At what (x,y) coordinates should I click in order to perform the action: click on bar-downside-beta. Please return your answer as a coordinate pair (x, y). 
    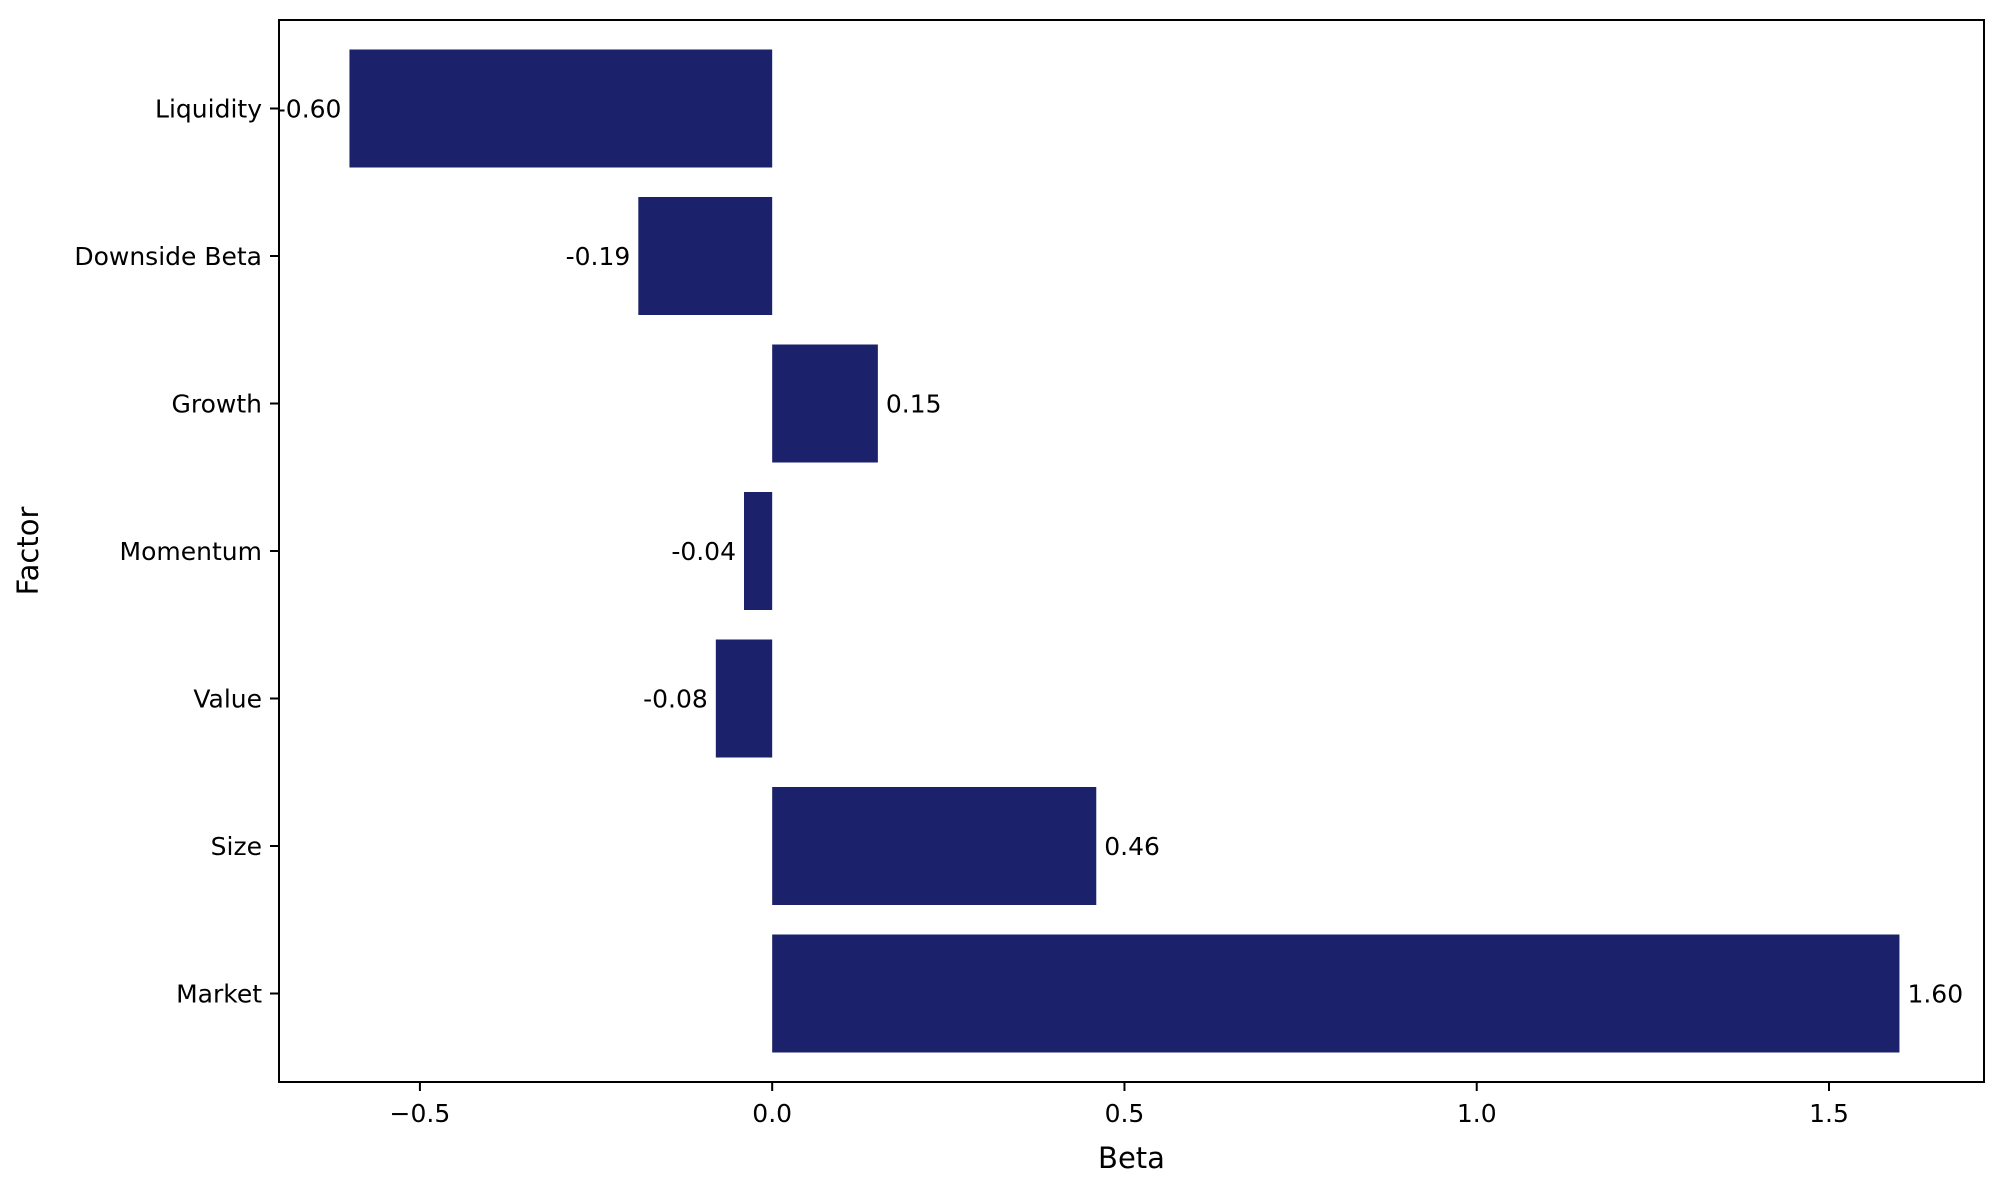
    Looking at the image, I should click on (705, 256).